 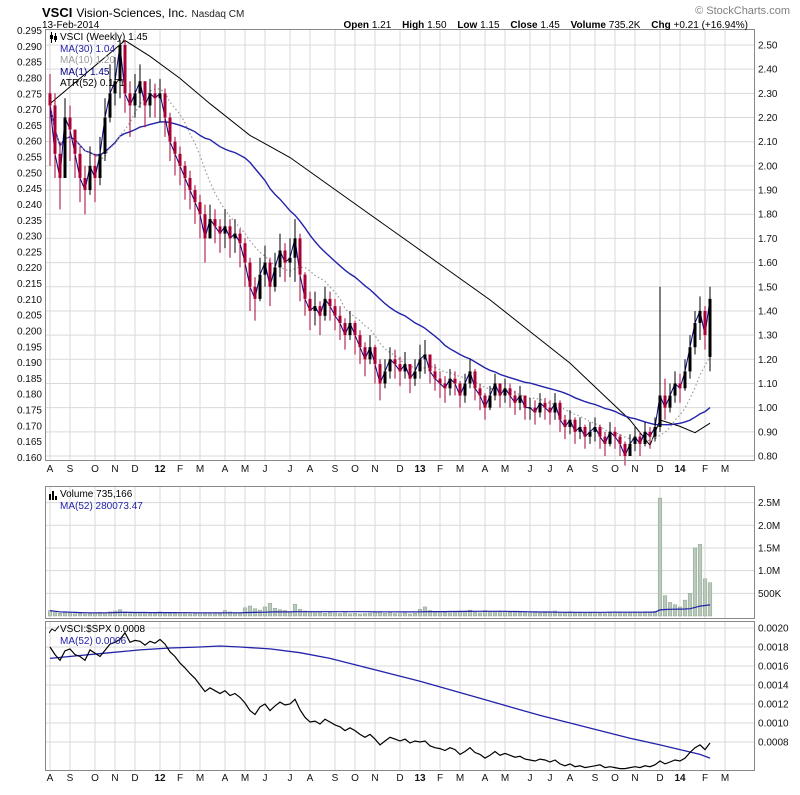 I want to click on left-axis-label: 0.270, so click(x=29, y=110).